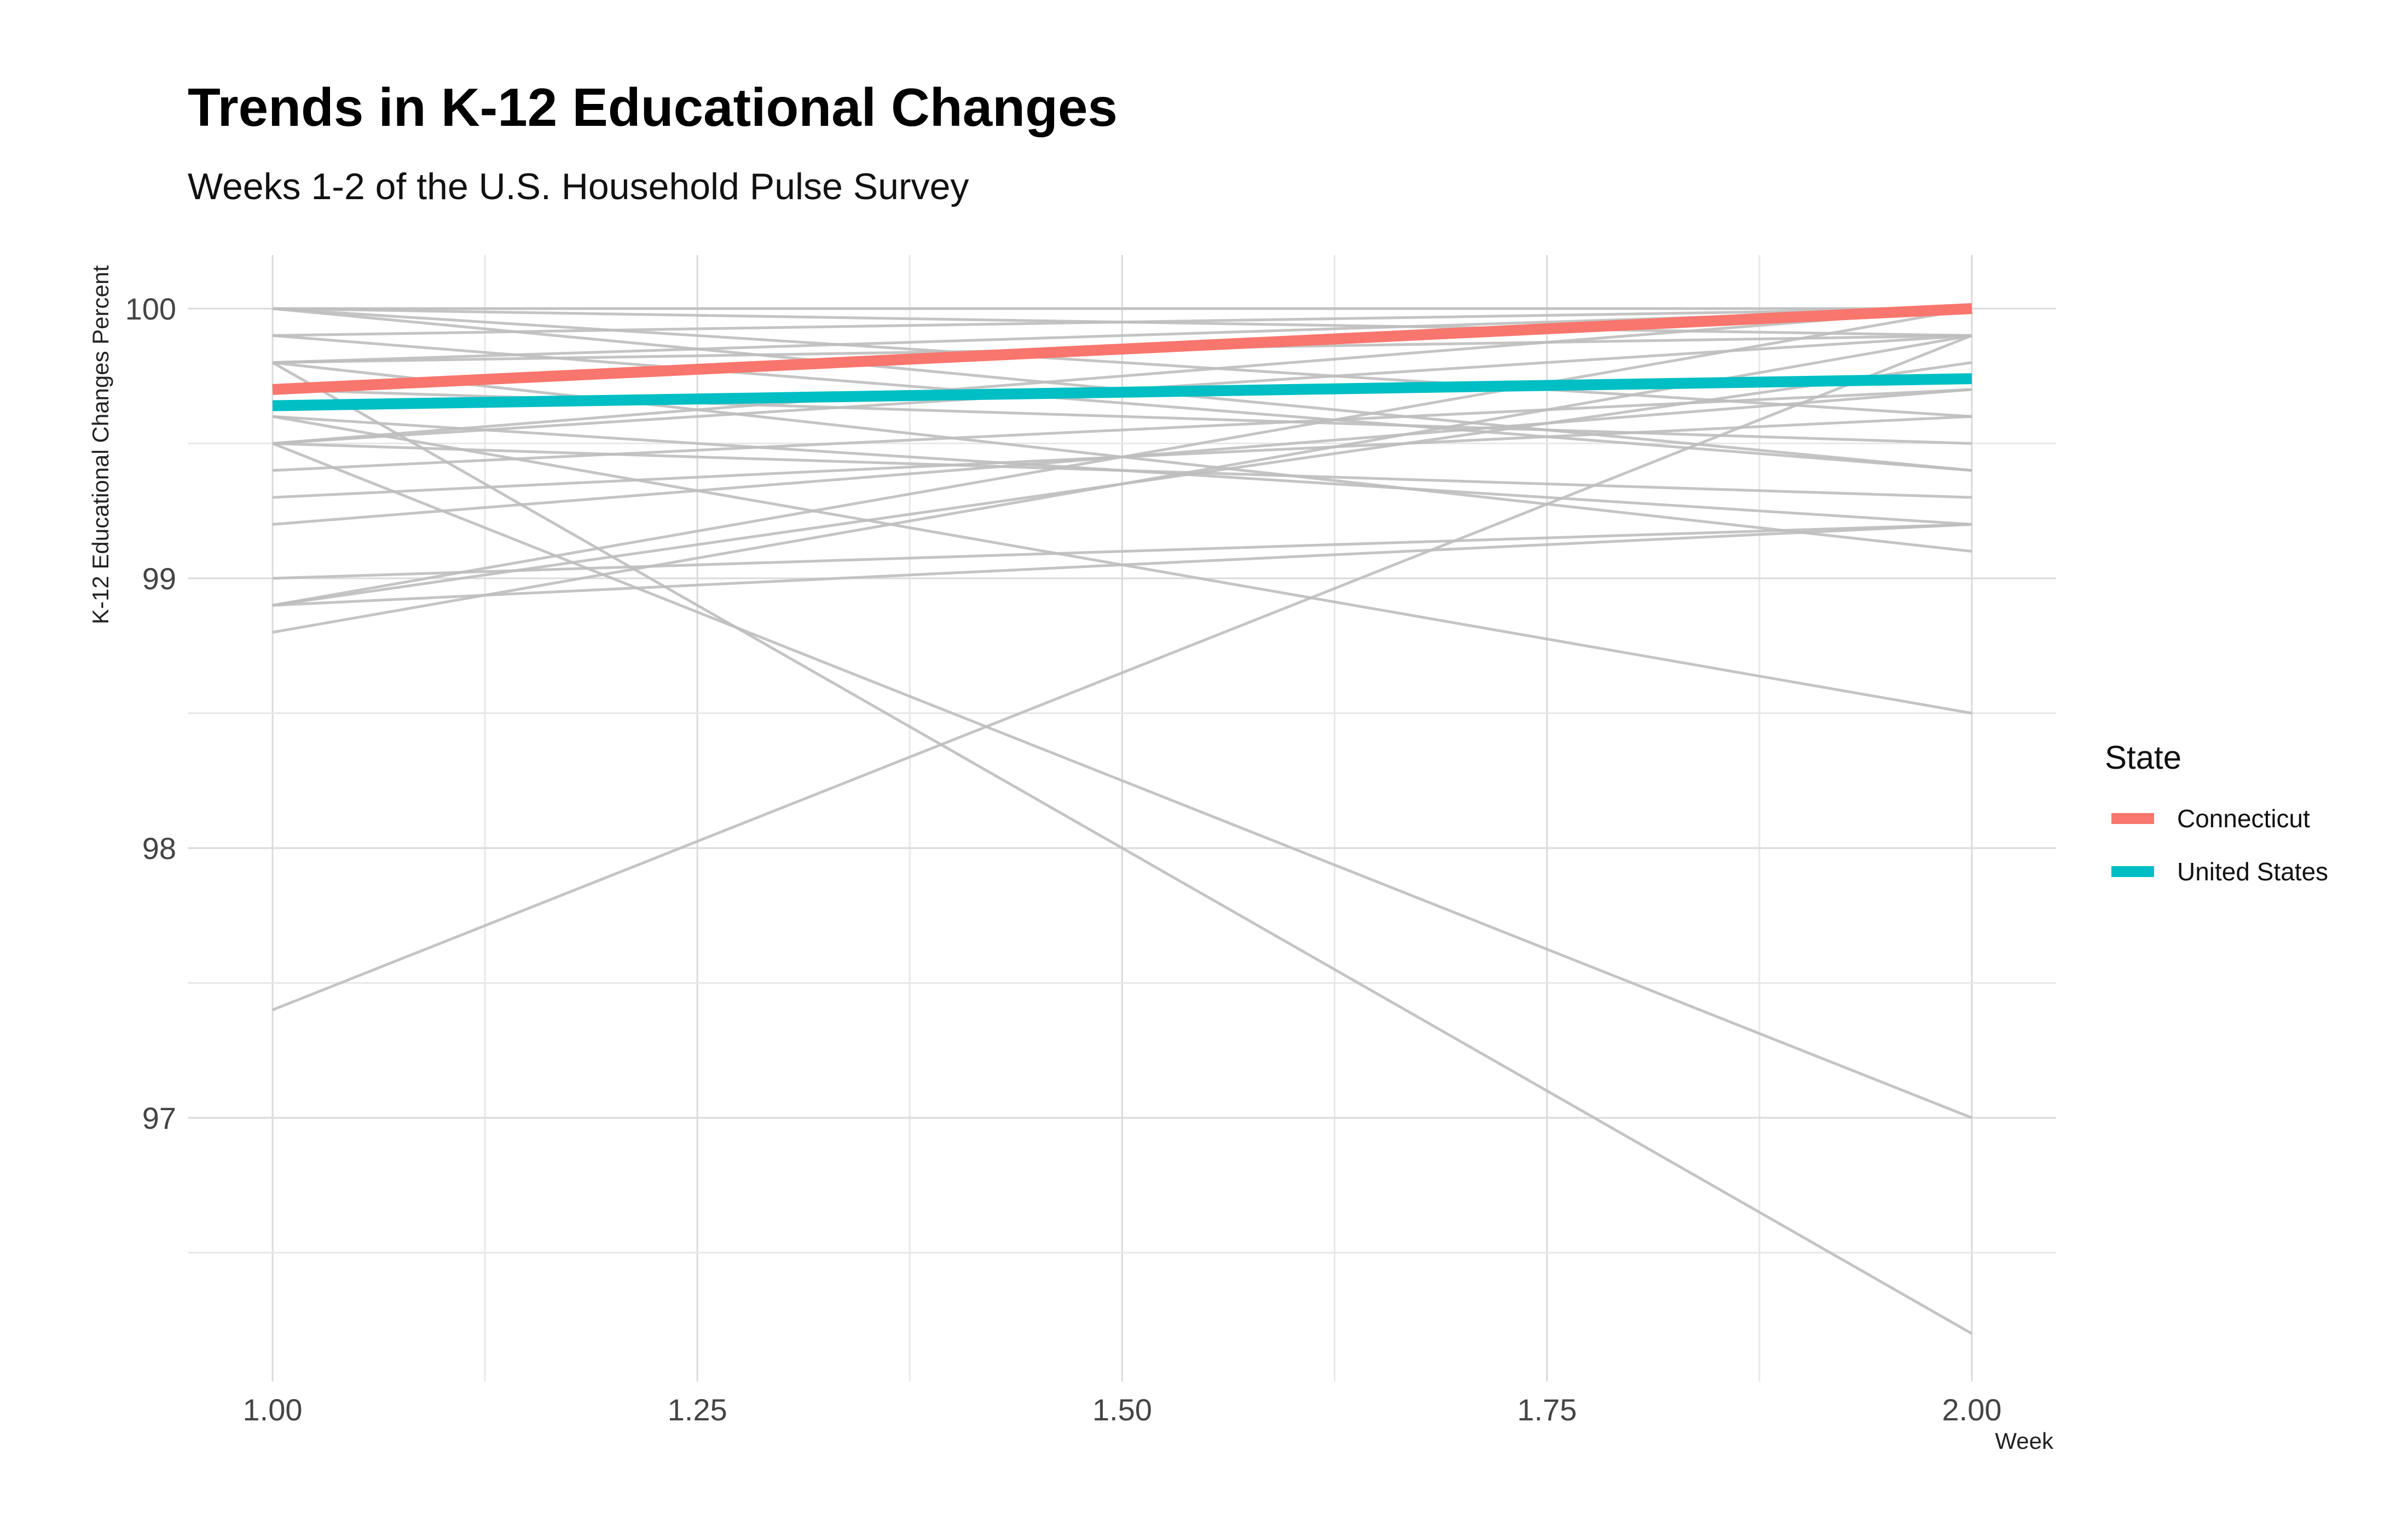  I want to click on y-axis-ticks: 97 98 99 100, so click(150, 713).